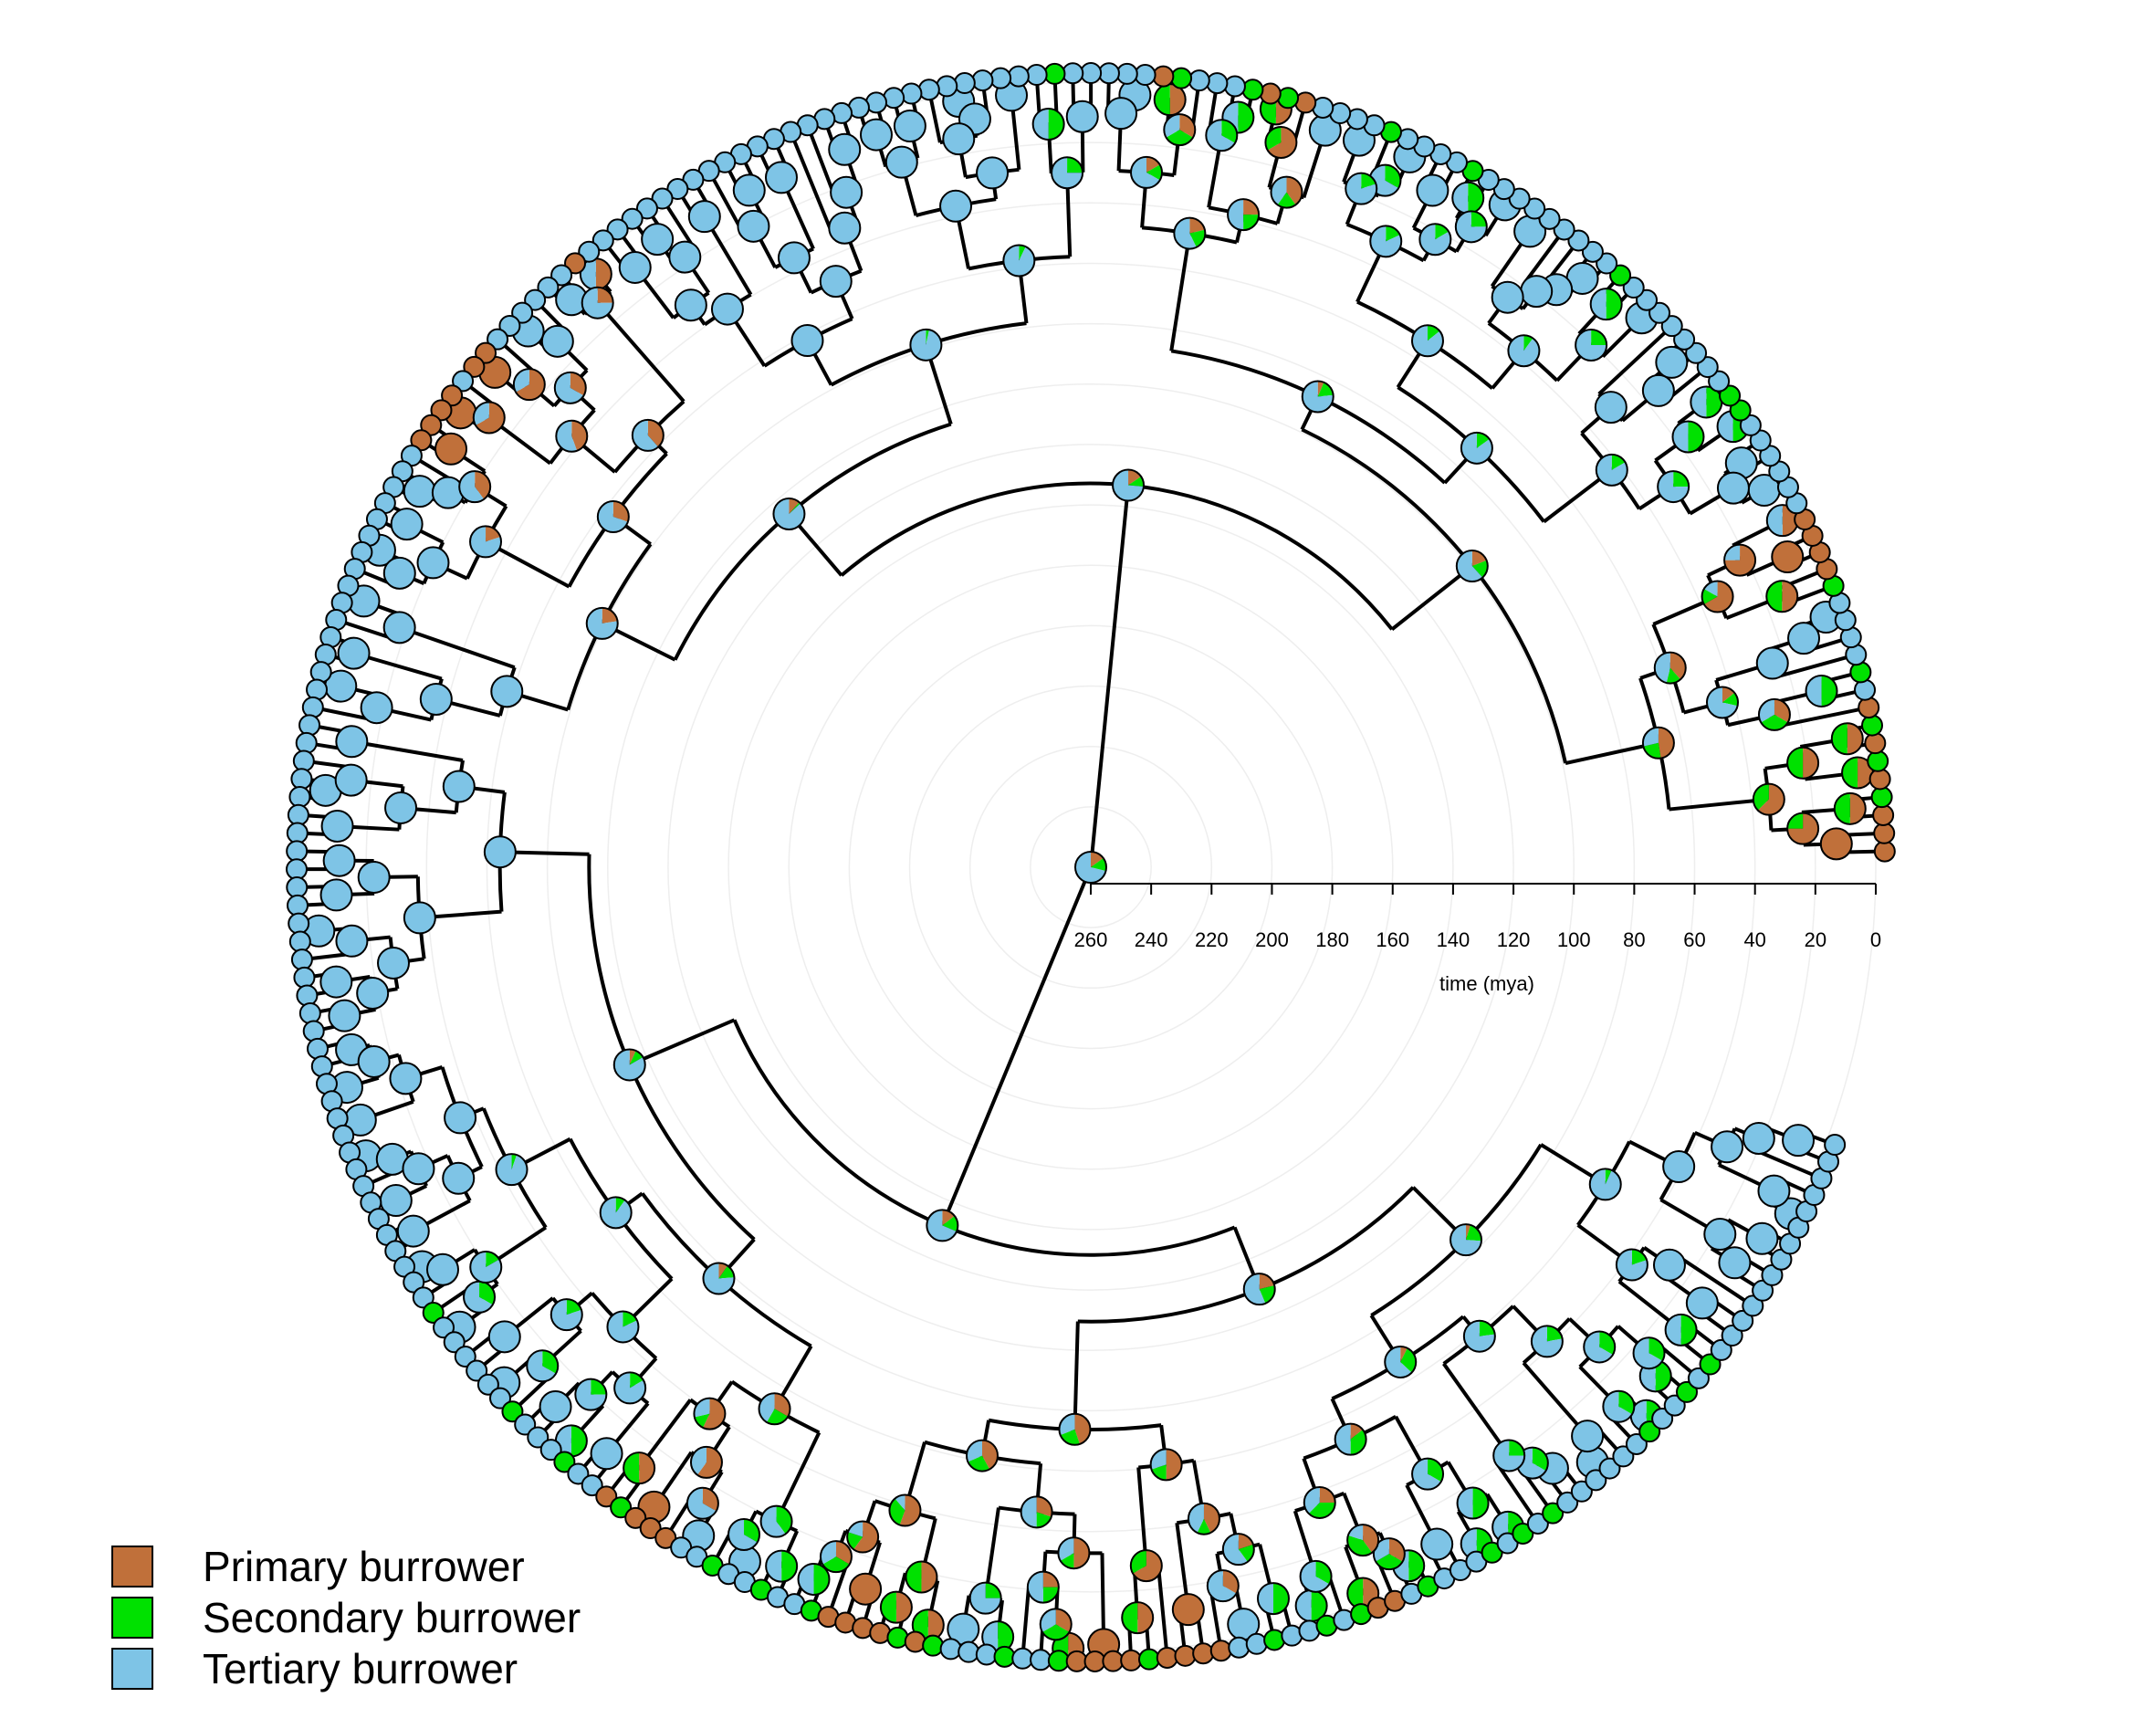  I want to click on time-axis-tick-label: 160, so click(1392, 939).